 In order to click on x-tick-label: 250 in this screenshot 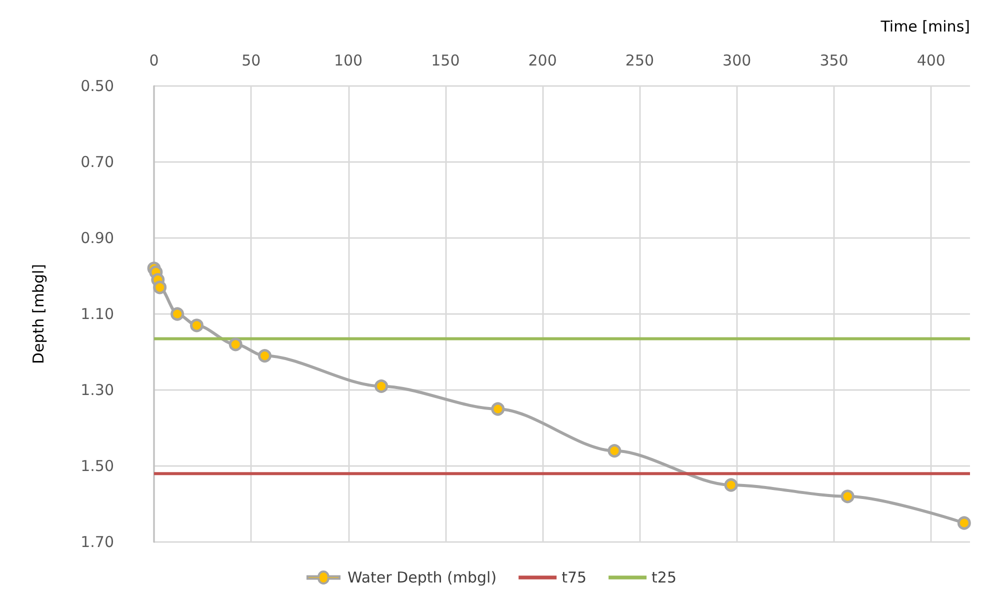, I will do `click(639, 61)`.